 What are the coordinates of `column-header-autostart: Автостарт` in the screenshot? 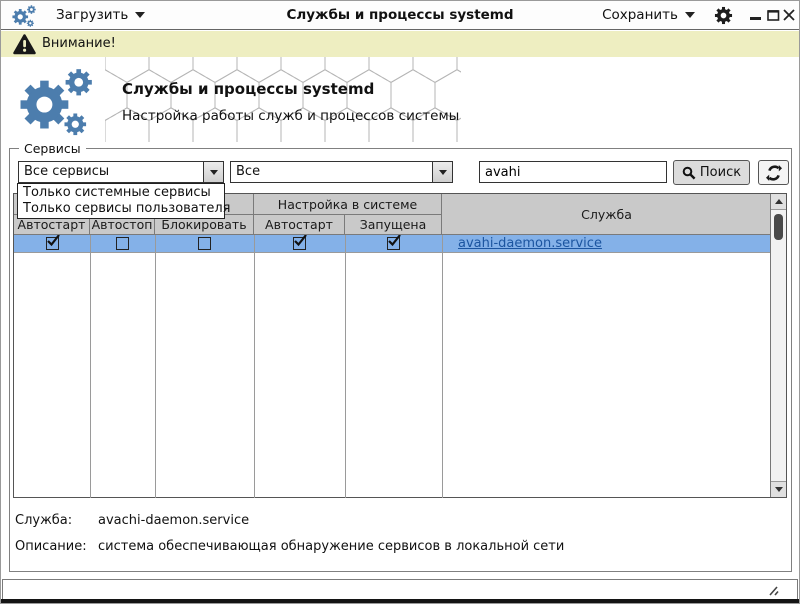 It's located at (52, 225).